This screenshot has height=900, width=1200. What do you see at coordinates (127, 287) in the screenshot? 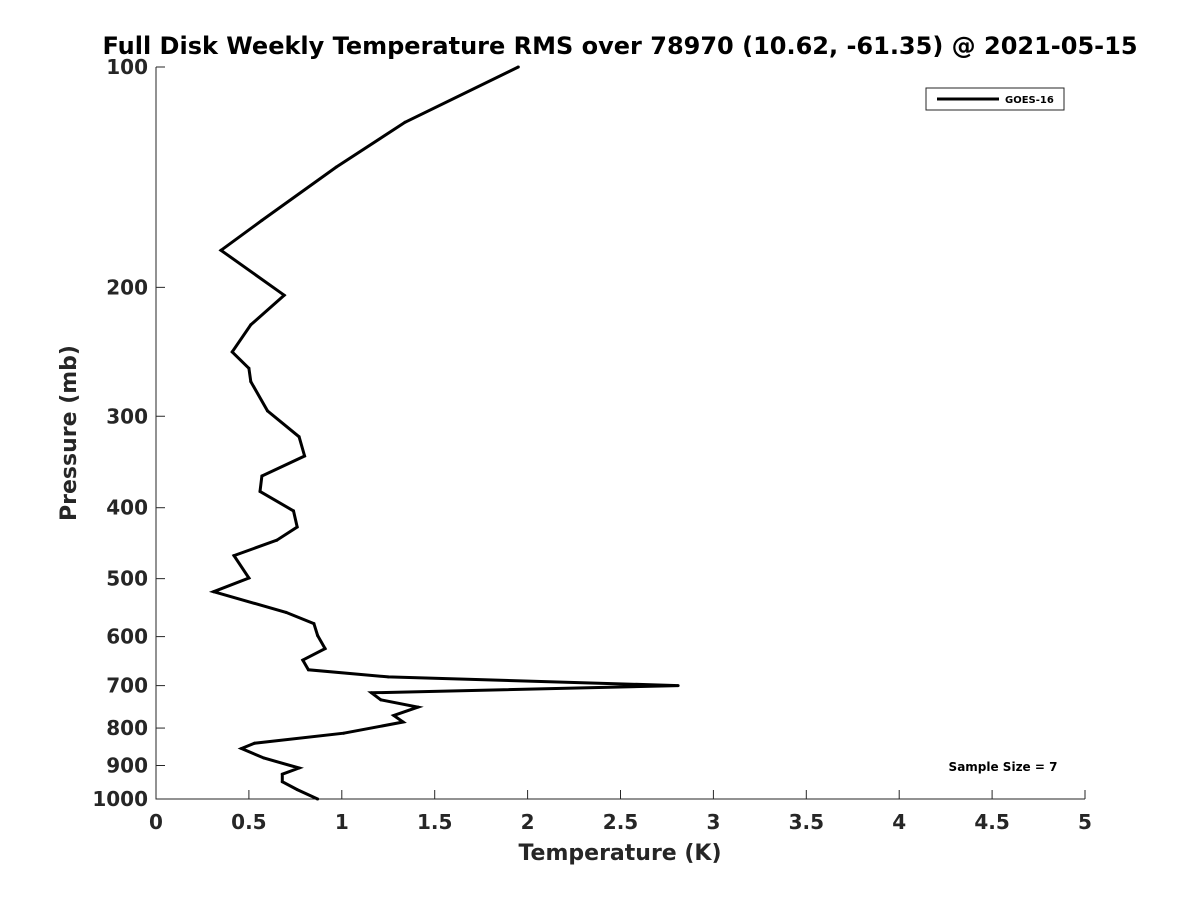
I see `y-tick-label: 200` at bounding box center [127, 287].